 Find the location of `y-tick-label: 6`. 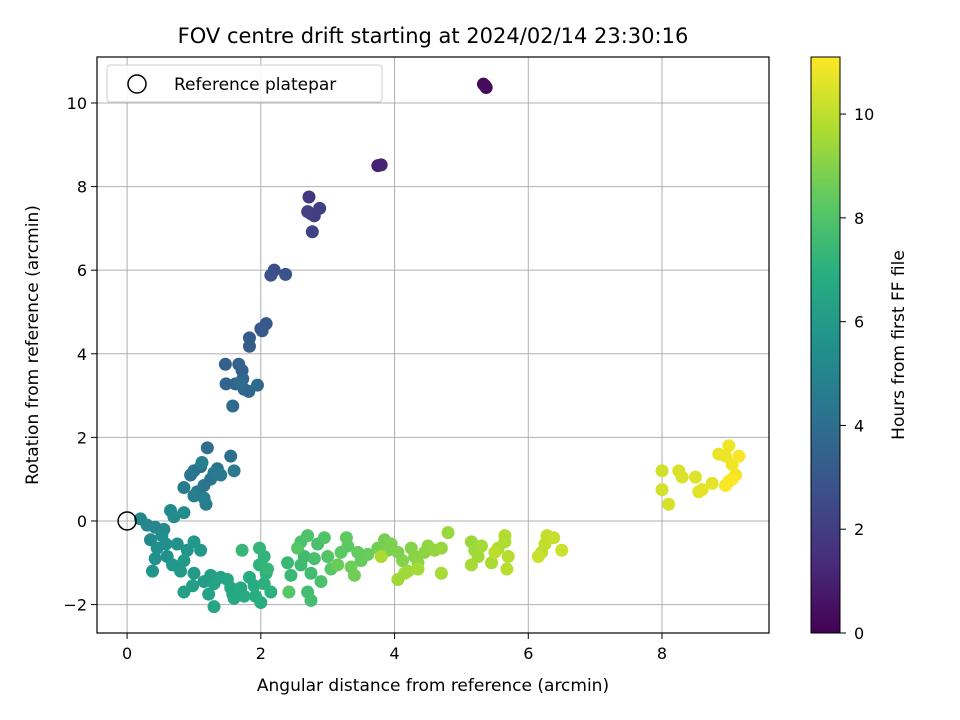

y-tick-label: 6 is located at coordinates (82, 270).